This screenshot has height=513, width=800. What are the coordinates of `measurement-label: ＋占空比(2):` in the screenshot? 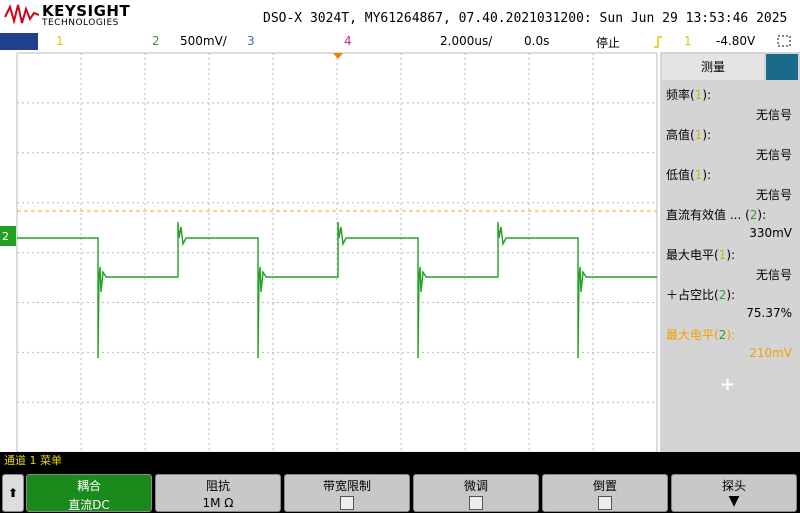 It's located at (700, 294).